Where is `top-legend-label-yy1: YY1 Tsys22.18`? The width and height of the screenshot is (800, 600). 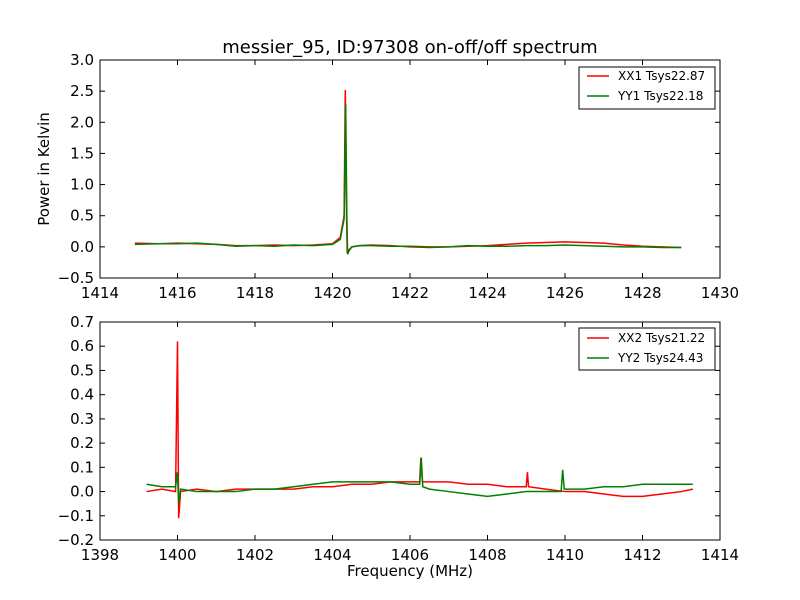 top-legend-label-yy1: YY1 Tsys22.18 is located at coordinates (660, 96).